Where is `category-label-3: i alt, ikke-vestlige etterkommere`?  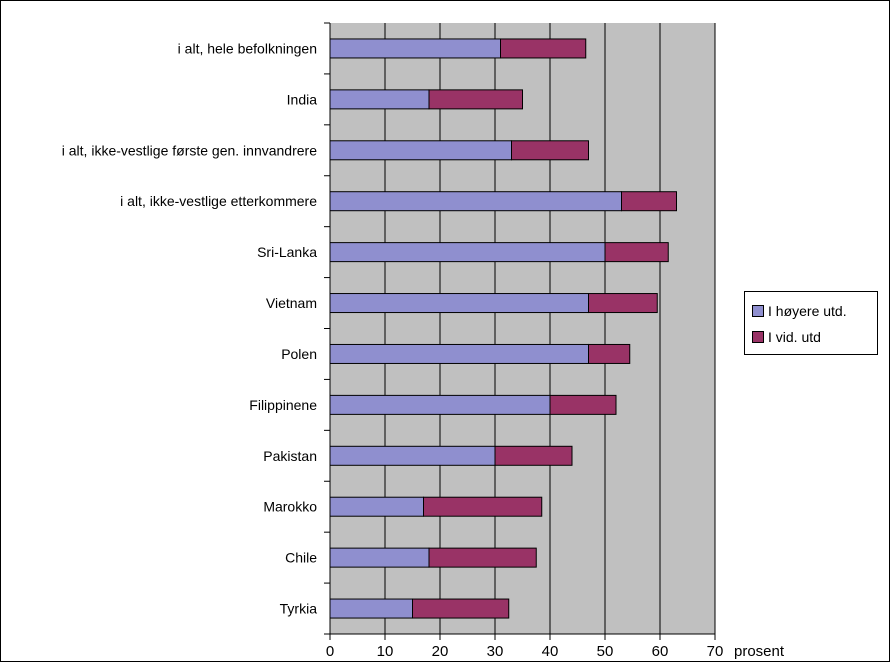
category-label-3: i alt, ikke-vestlige etterkommere is located at coordinates (218, 201).